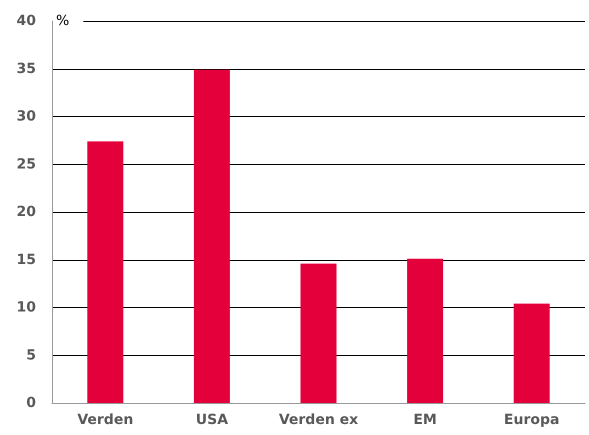  What do you see at coordinates (26, 21) in the screenshot?
I see `y-tick-label: 40` at bounding box center [26, 21].